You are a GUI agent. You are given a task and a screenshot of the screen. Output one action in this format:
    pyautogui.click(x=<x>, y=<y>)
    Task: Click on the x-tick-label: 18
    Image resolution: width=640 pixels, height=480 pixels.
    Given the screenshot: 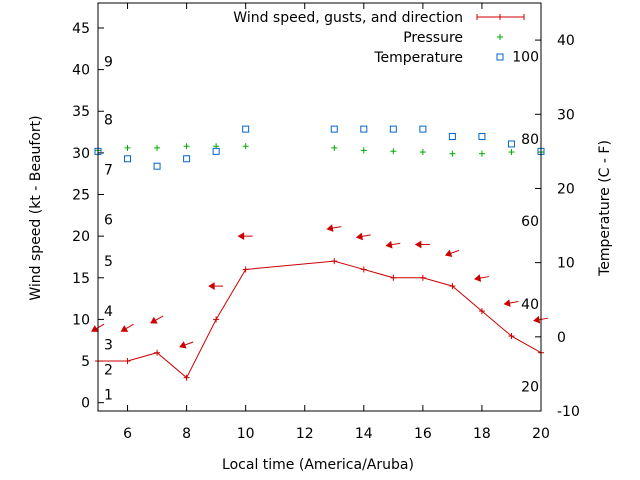 What is the action you would take?
    pyautogui.click(x=482, y=434)
    